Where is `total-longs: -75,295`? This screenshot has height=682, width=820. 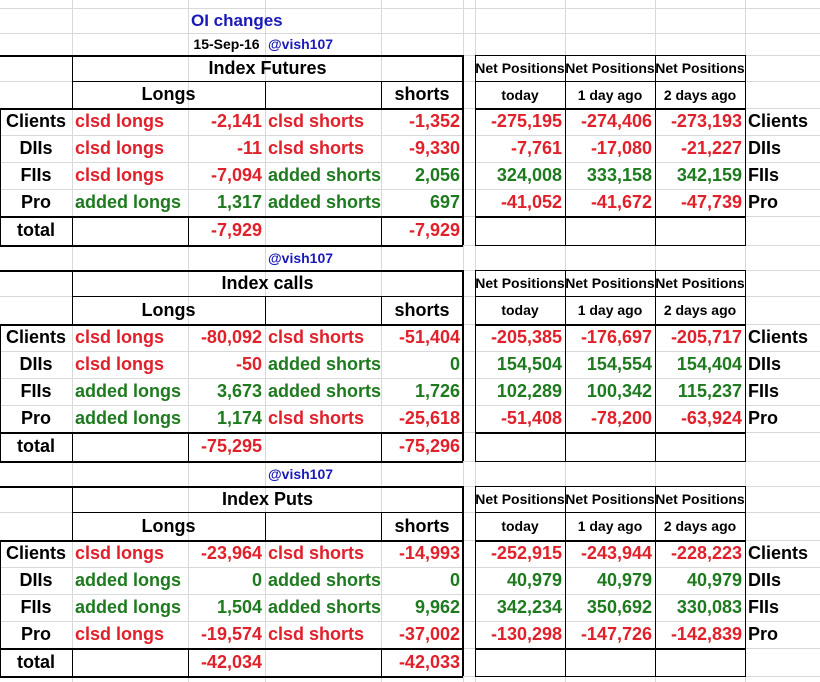
total-longs: -75,295 is located at coordinates (231, 446).